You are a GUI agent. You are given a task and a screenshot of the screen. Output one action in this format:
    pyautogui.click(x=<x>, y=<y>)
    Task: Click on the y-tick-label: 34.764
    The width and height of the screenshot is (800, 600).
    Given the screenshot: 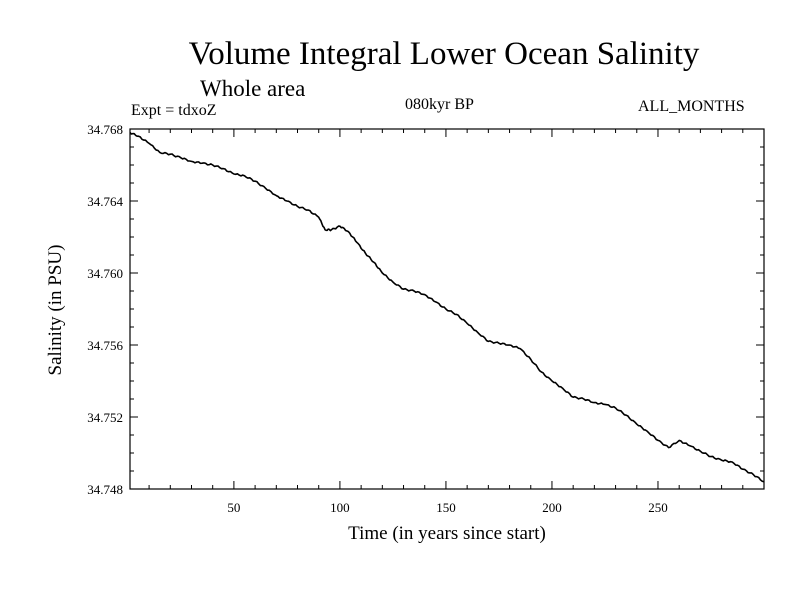 What is the action you would take?
    pyautogui.click(x=105, y=201)
    